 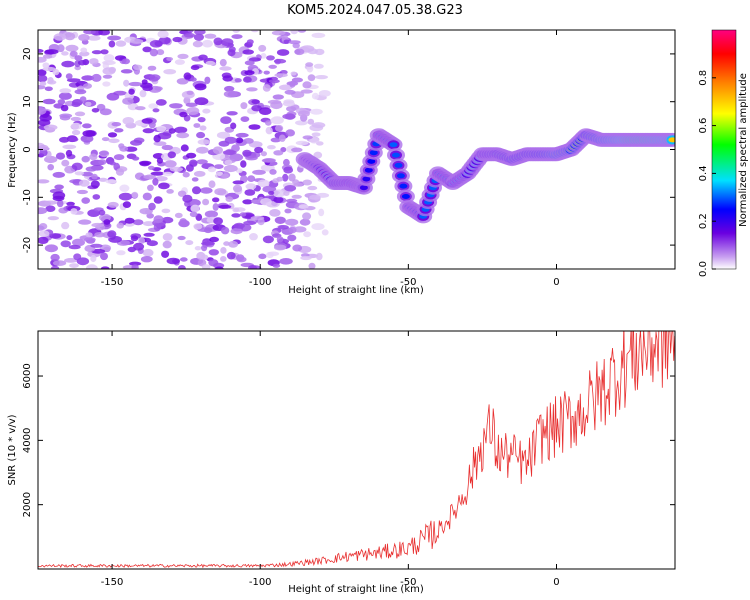 I want to click on x-tick-label: -150, so click(x=112, y=282).